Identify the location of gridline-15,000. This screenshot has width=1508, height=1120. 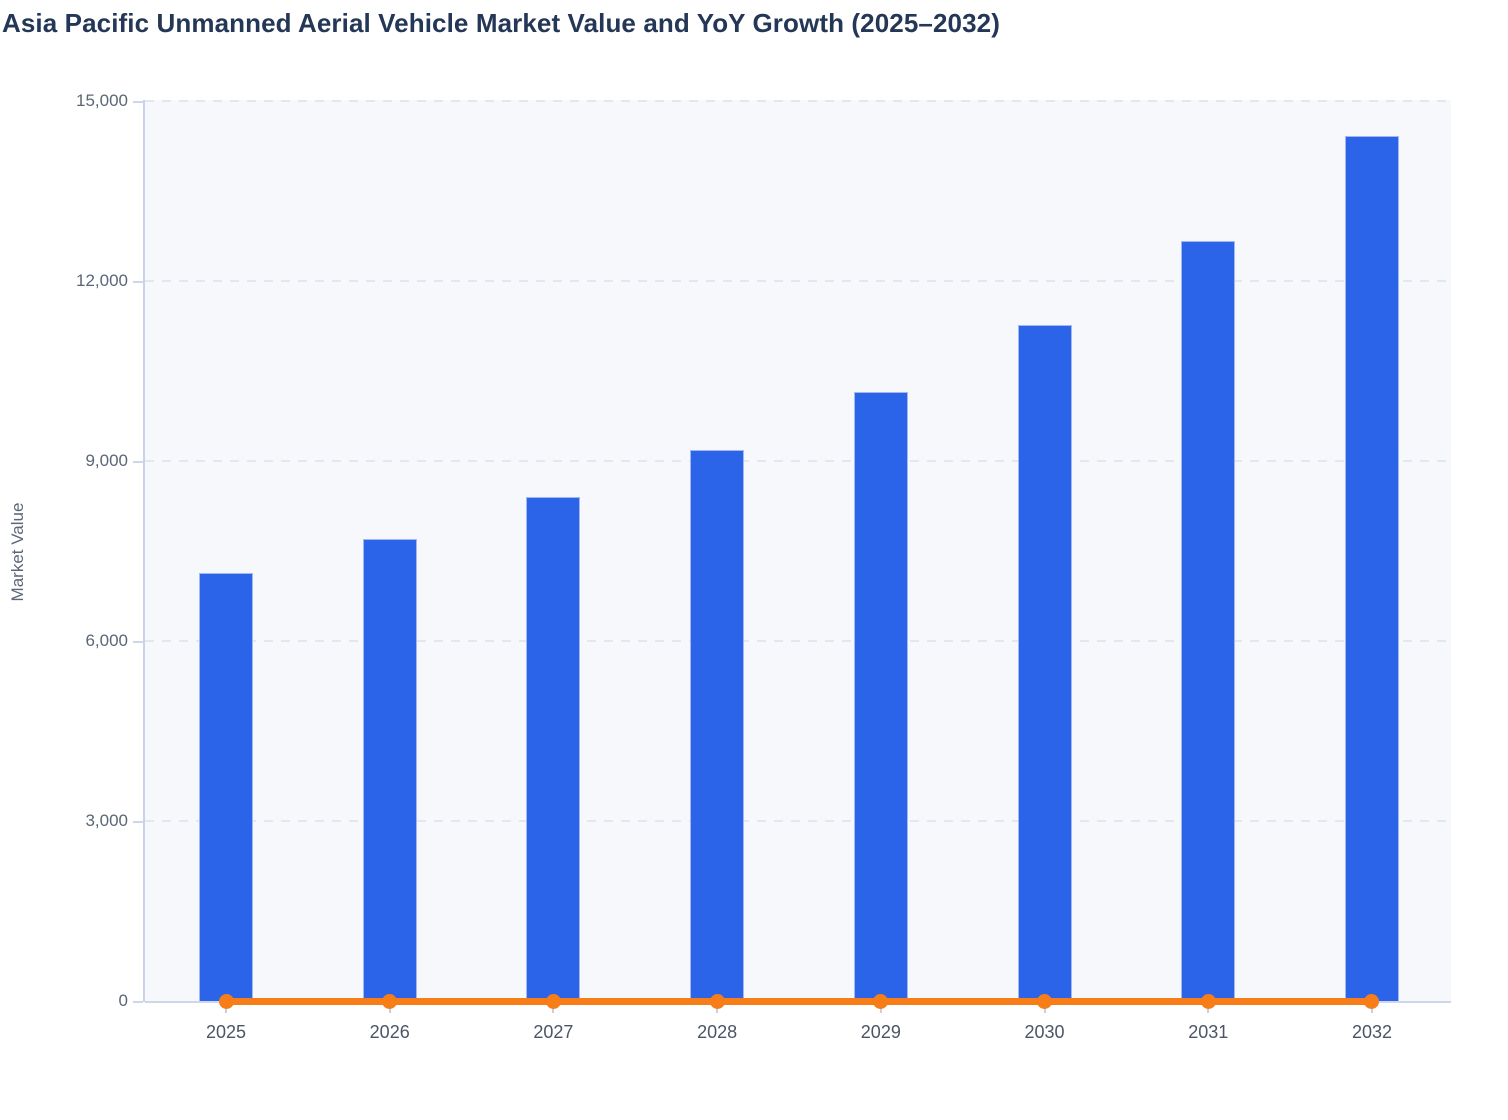
(798, 101).